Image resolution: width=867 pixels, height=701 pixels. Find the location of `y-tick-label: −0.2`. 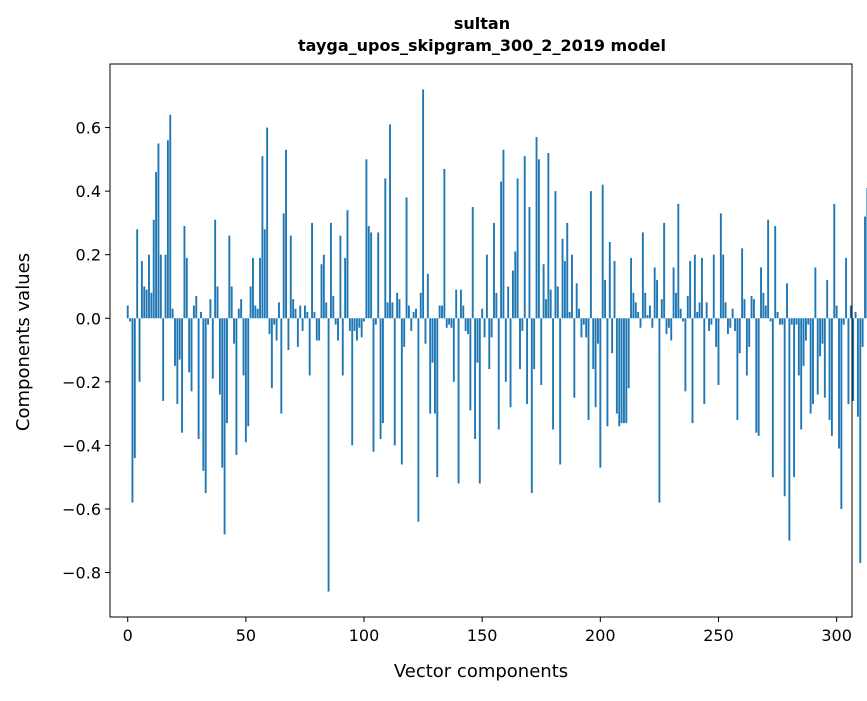

y-tick-label: −0.2 is located at coordinates (81, 382).